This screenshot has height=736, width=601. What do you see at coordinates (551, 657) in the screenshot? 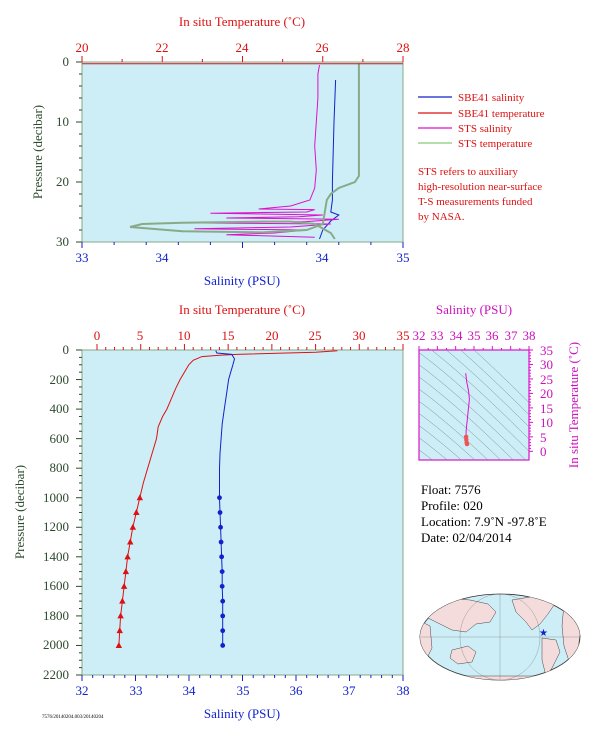
I see `map-land-south-america` at bounding box center [551, 657].